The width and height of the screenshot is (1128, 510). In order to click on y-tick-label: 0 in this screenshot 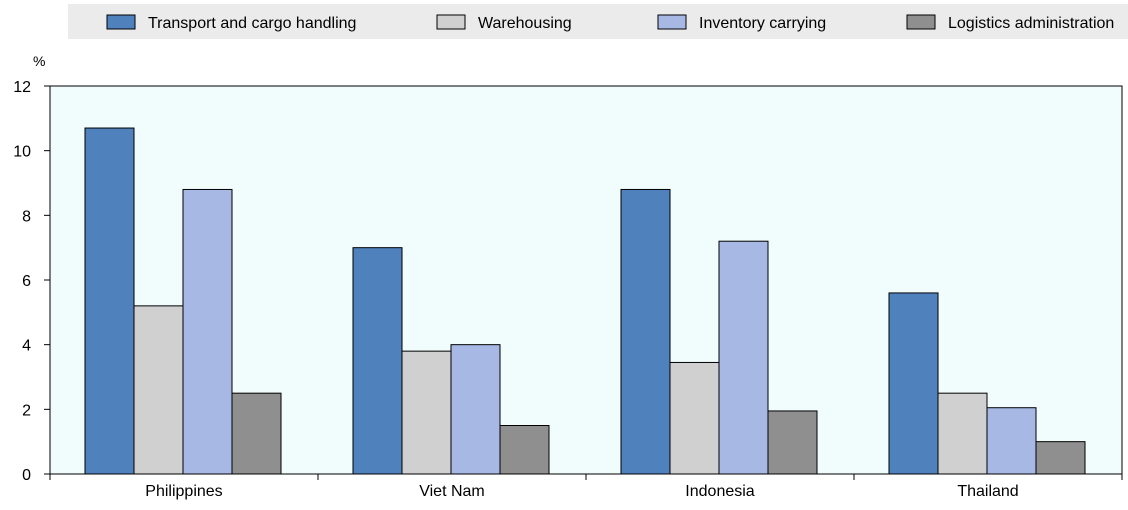, I will do `click(26, 475)`.